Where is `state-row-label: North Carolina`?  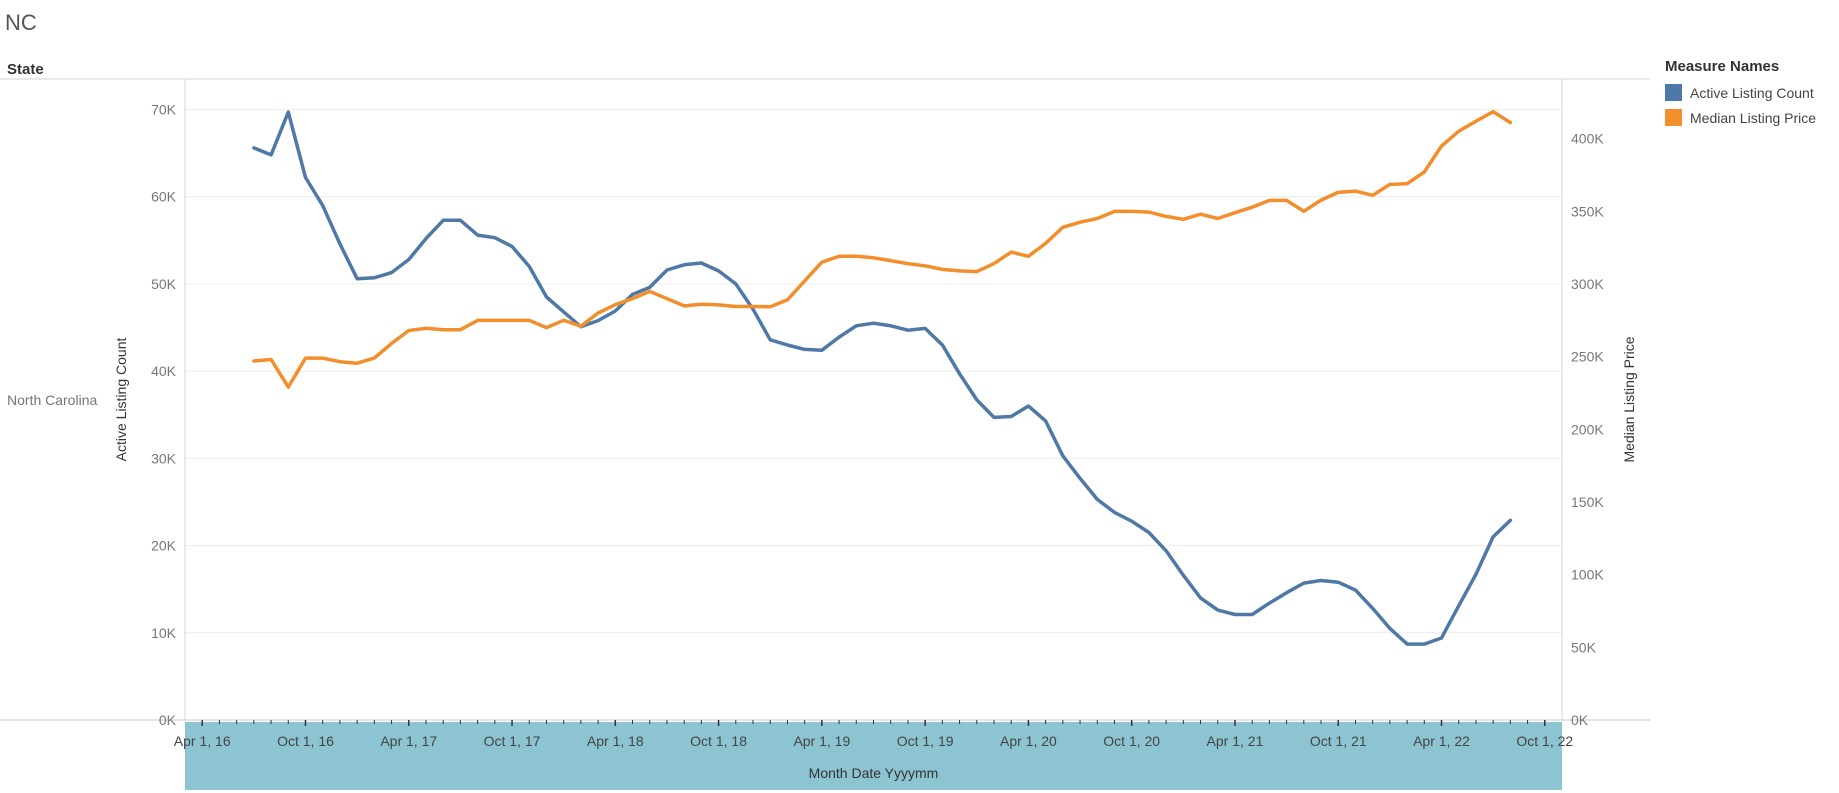 state-row-label: North Carolina is located at coordinates (52, 400).